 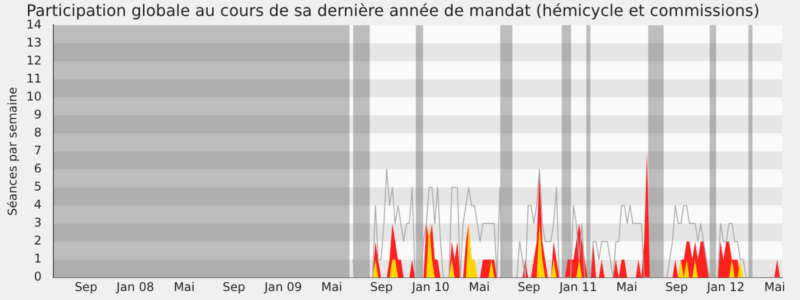 What do you see at coordinates (34, 24) in the screenshot?
I see `y-tick-label: 14` at bounding box center [34, 24].